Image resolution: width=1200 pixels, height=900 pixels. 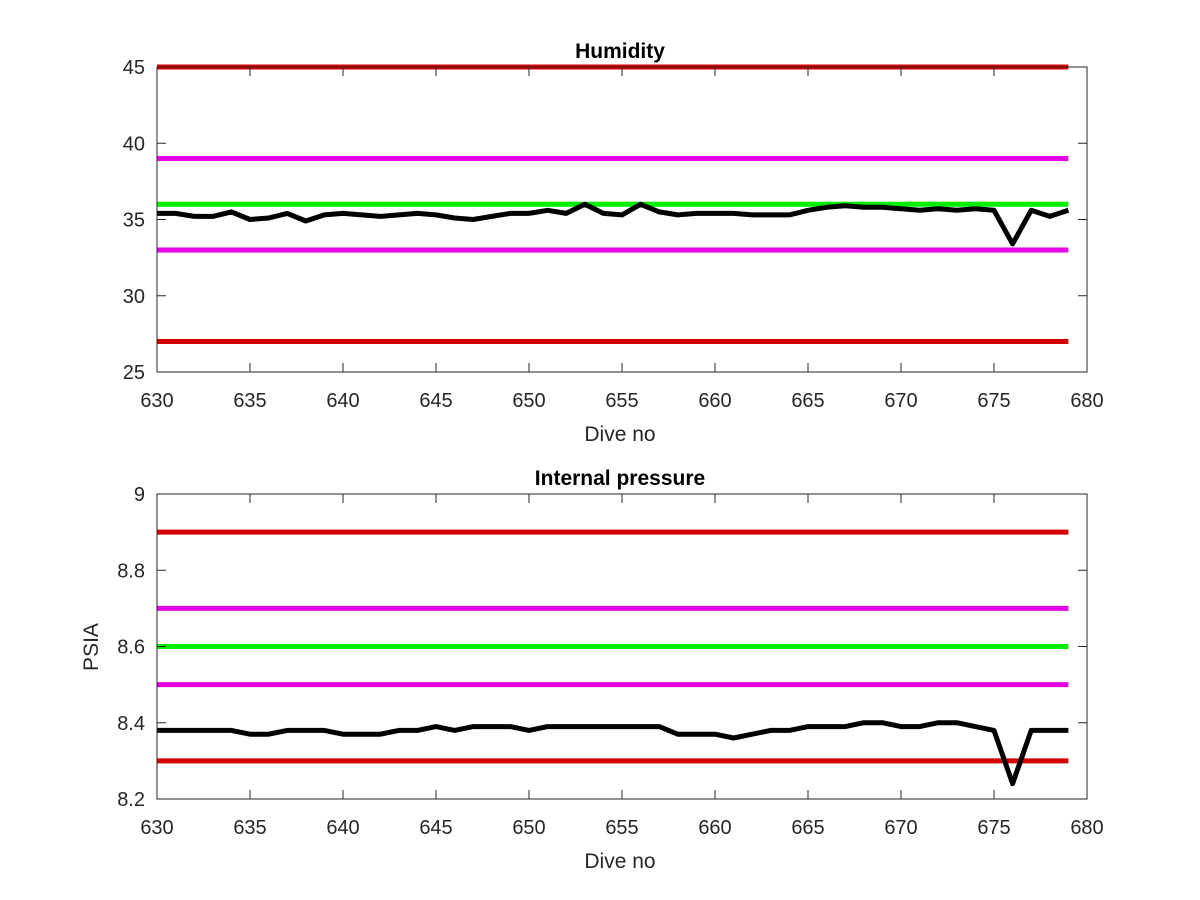 I want to click on y-tick-label: 8.4, so click(x=131, y=724).